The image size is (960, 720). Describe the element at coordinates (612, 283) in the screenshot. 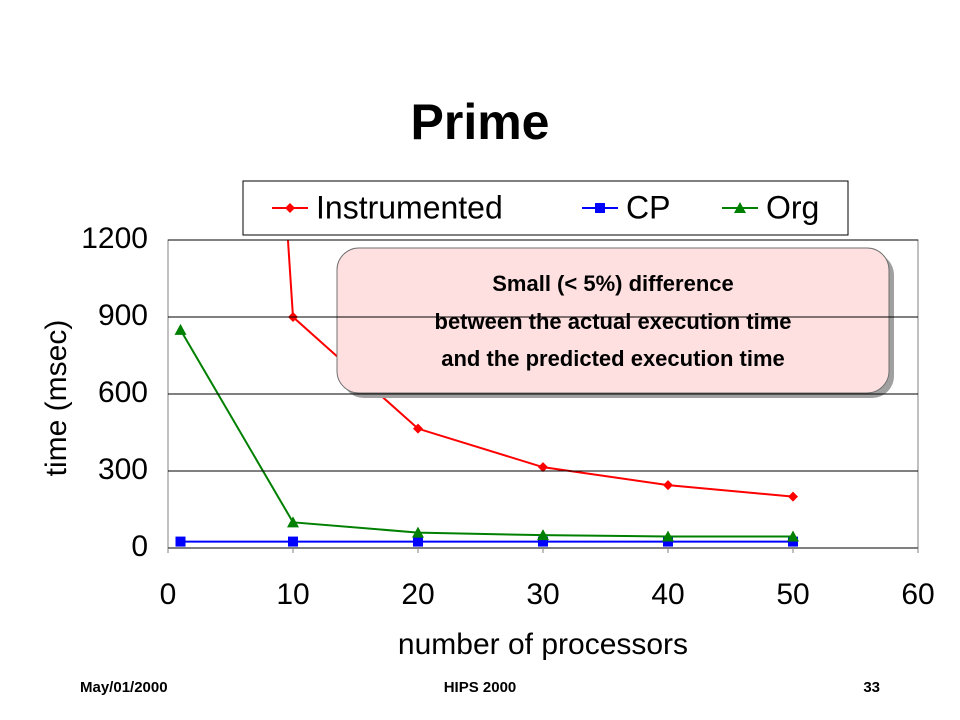

I see `annotation-line: Small (< 5%) difference` at that location.